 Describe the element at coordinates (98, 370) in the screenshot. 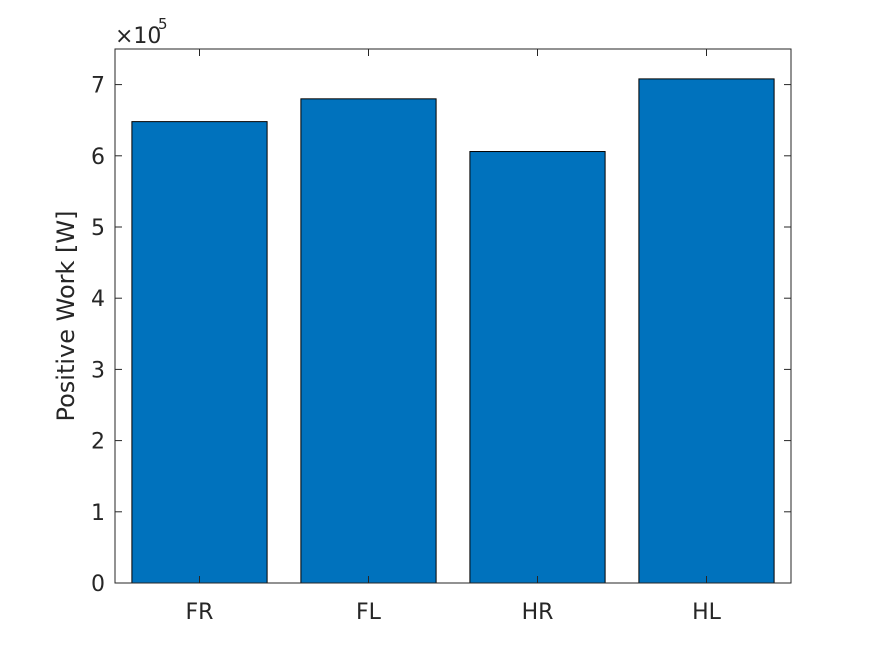

I see `y-tick-label: 3` at that location.